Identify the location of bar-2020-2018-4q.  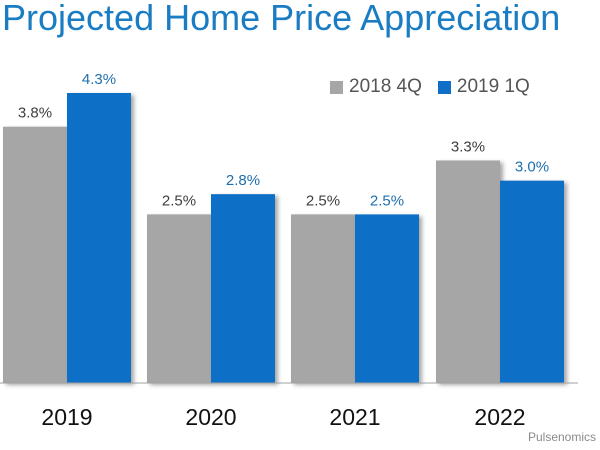
(179, 298).